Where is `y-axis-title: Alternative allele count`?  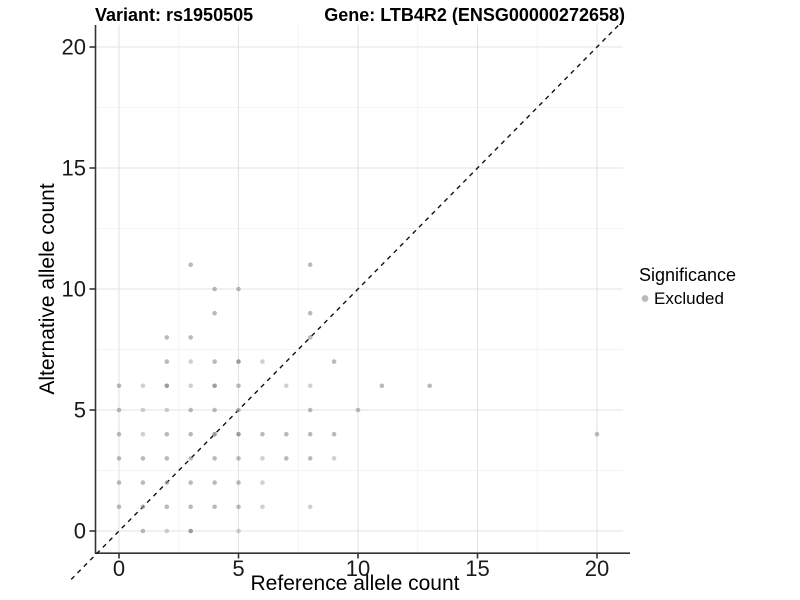 y-axis-title: Alternative allele count is located at coordinates (47, 288).